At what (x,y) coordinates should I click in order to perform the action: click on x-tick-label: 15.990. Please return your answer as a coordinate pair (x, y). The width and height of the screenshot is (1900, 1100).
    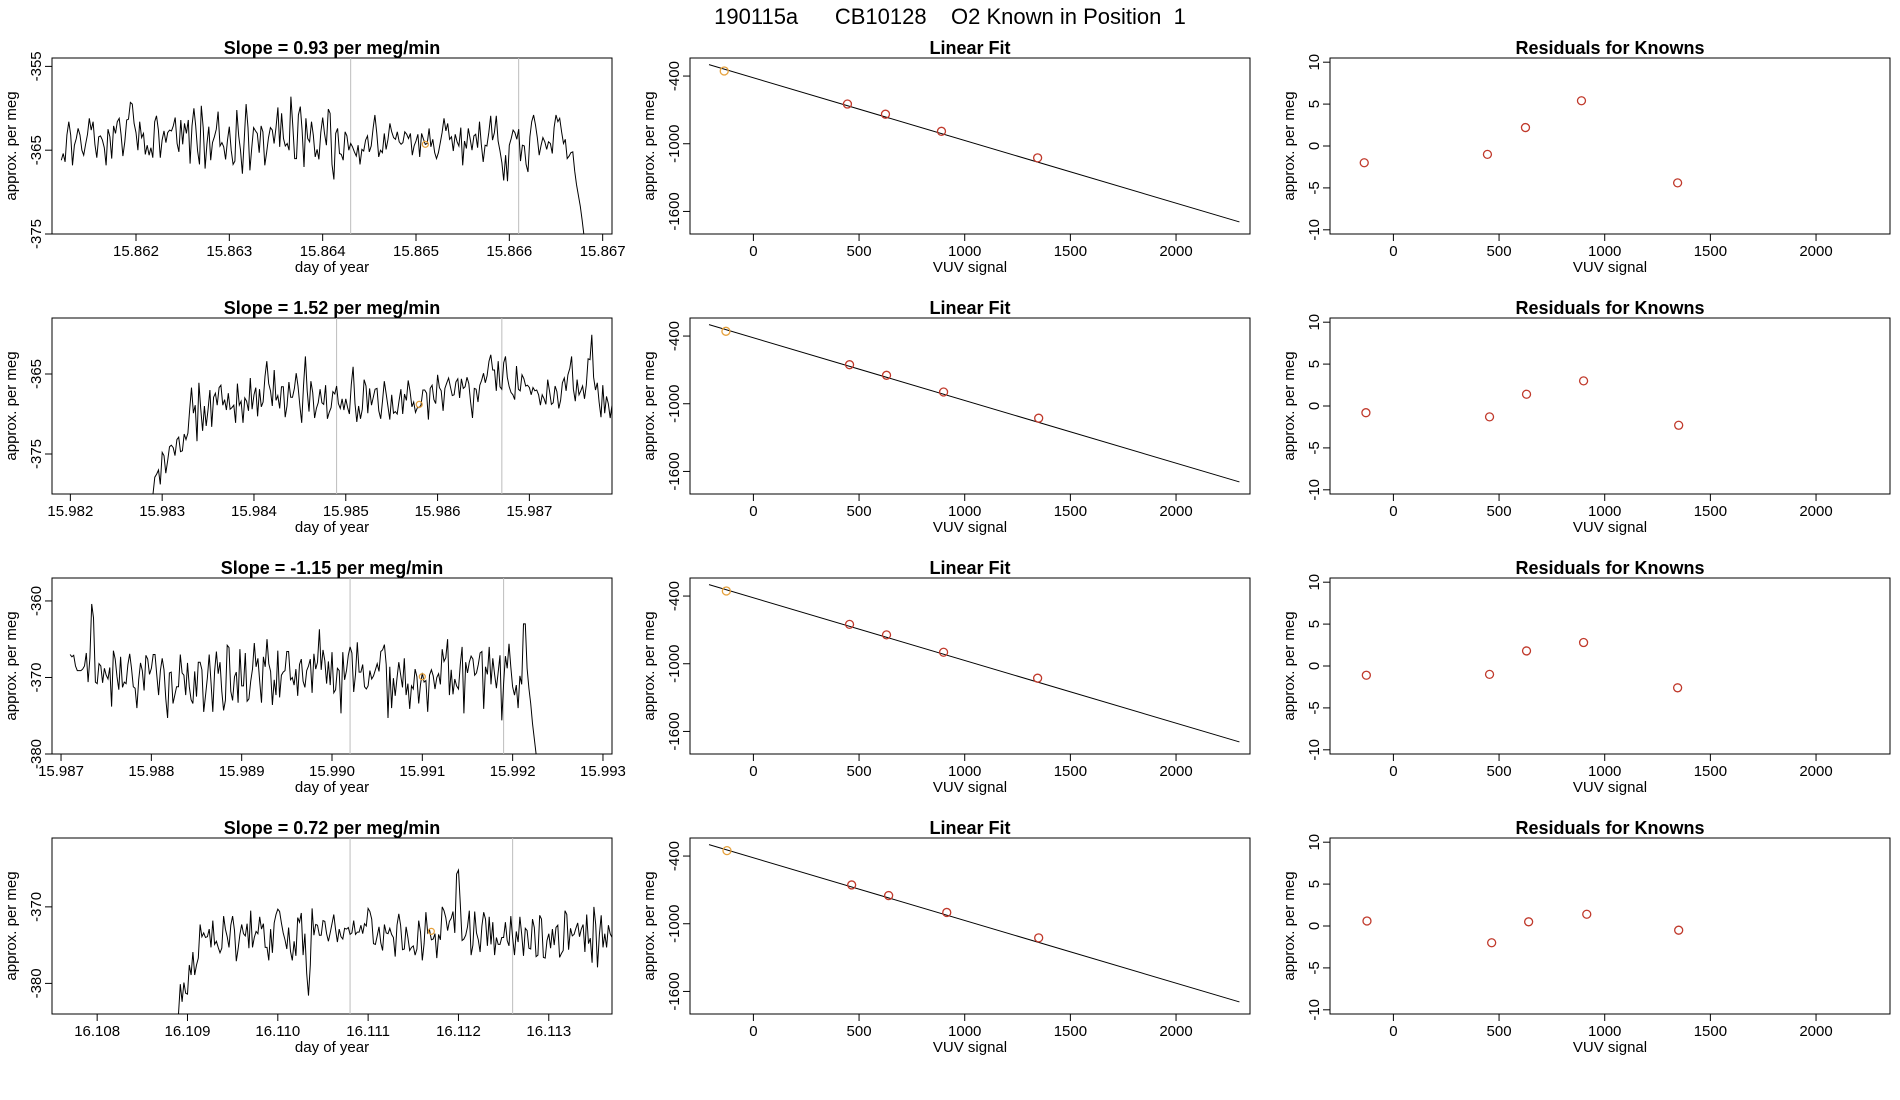
    Looking at the image, I should click on (332, 771).